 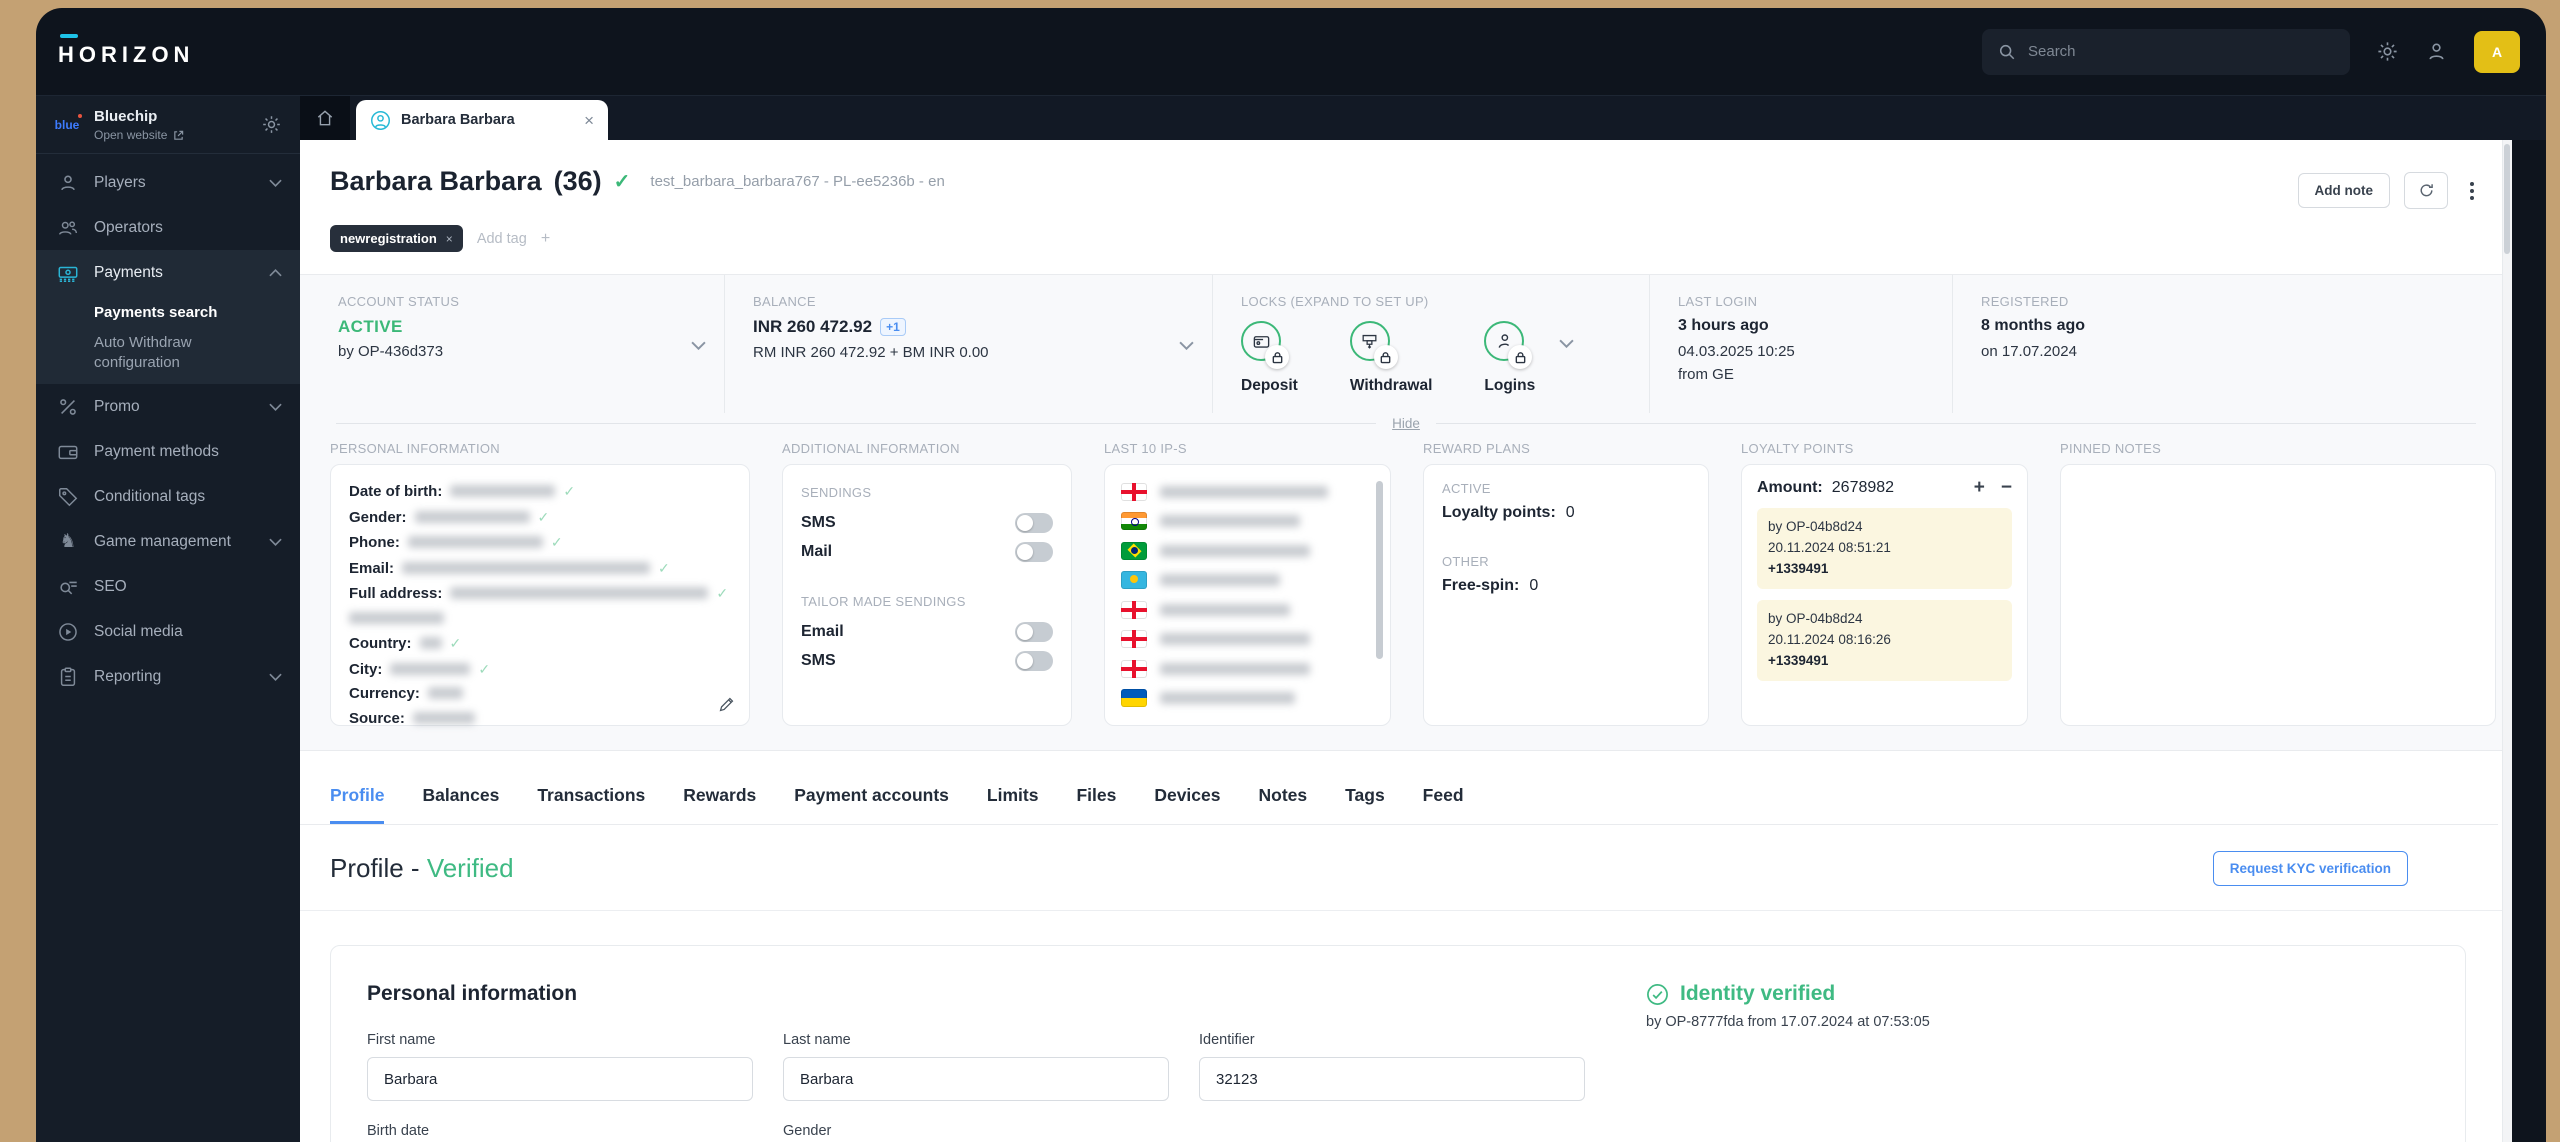 I want to click on last-name-input, so click(x=976, y=1079).